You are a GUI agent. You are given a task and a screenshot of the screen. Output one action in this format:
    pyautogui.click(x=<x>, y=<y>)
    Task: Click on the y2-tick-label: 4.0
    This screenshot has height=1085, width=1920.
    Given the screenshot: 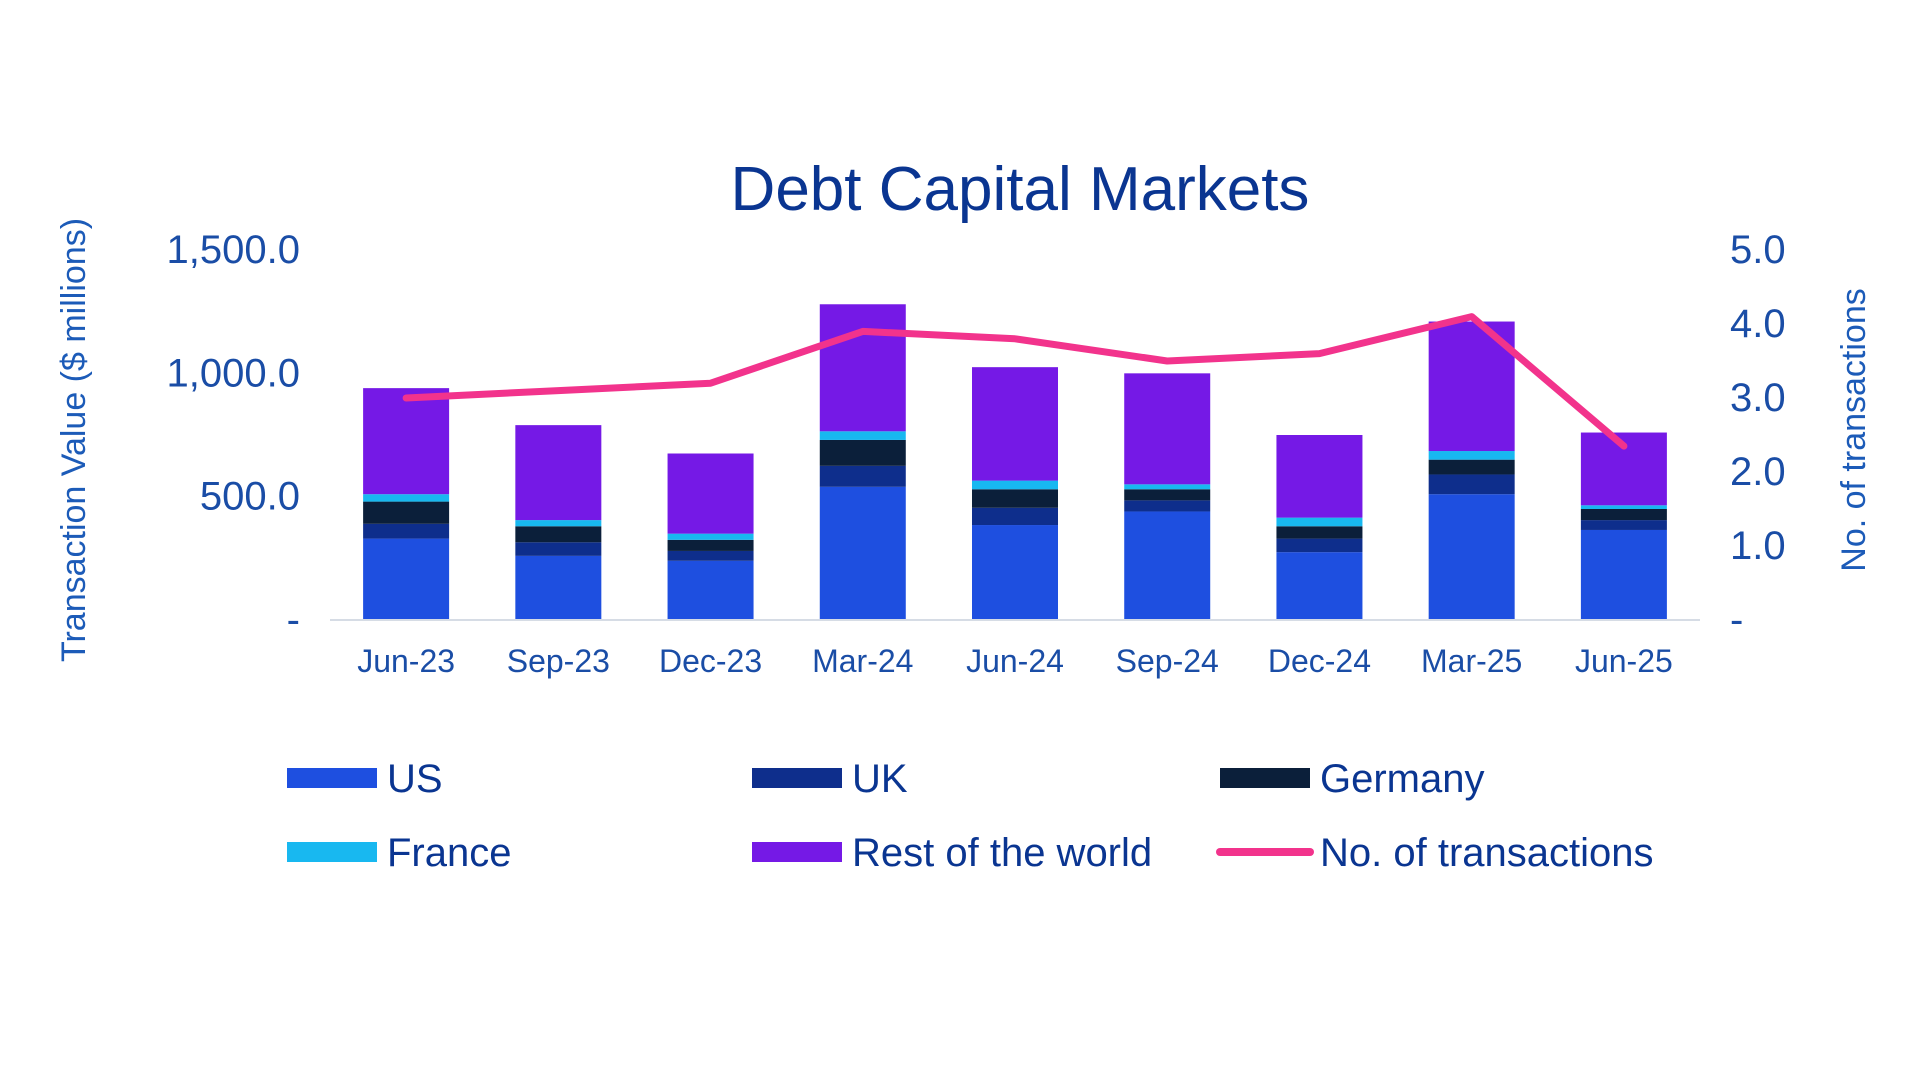 What is the action you would take?
    pyautogui.click(x=1758, y=324)
    